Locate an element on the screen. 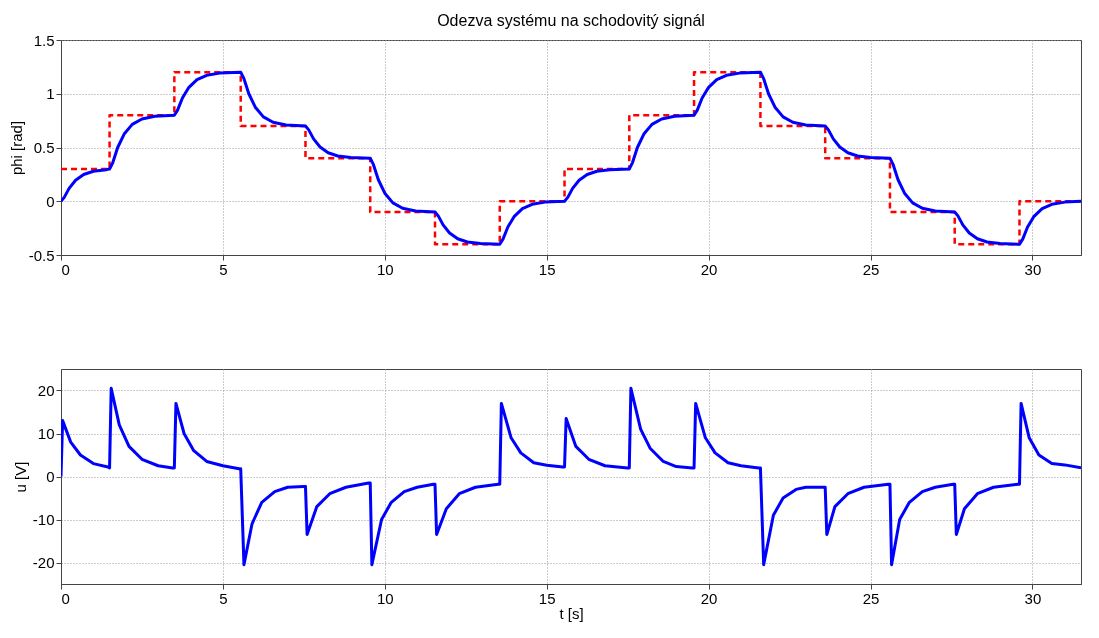  y-tick-label: -0.5 is located at coordinates (41, 255).